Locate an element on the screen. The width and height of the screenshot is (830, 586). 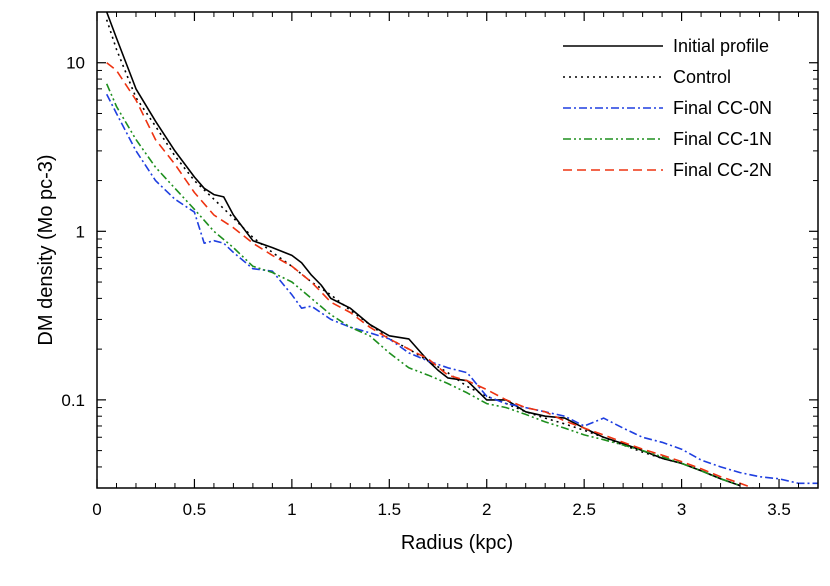
x-tick-label: 3.5 is located at coordinates (779, 509).